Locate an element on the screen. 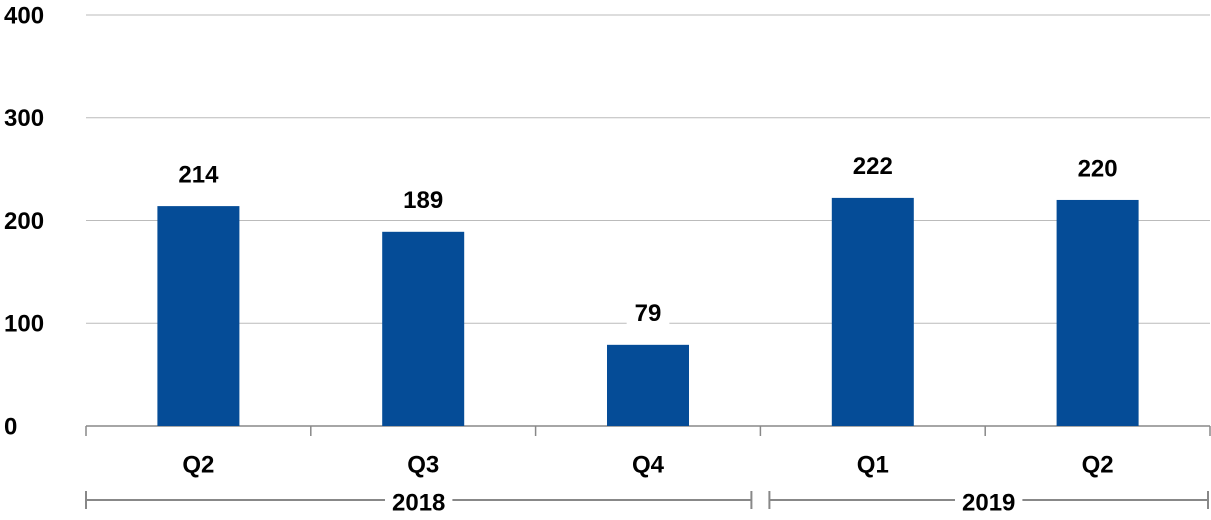 The height and width of the screenshot is (520, 1211). y-tick-label: 200 is located at coordinates (24, 221).